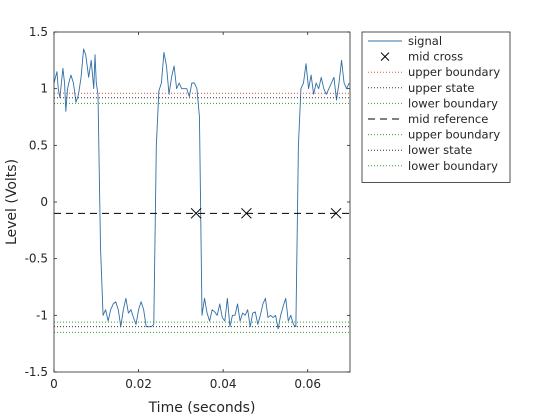 The height and width of the screenshot is (420, 560). Describe the element at coordinates (138, 384) in the screenshot. I see `x-tick-label: 0.02` at that location.